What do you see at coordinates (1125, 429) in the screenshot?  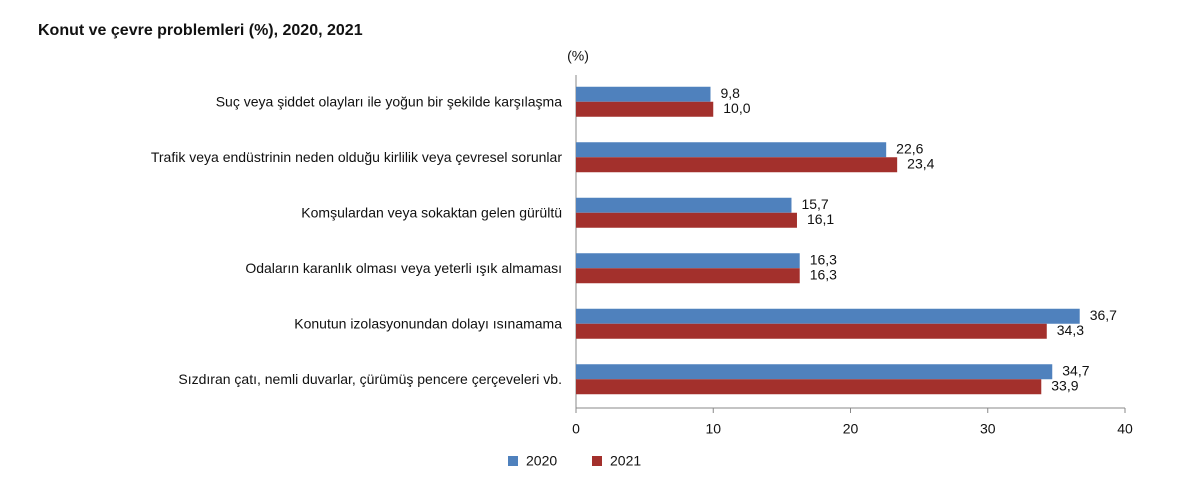 I see `x-tick-label: 40` at bounding box center [1125, 429].